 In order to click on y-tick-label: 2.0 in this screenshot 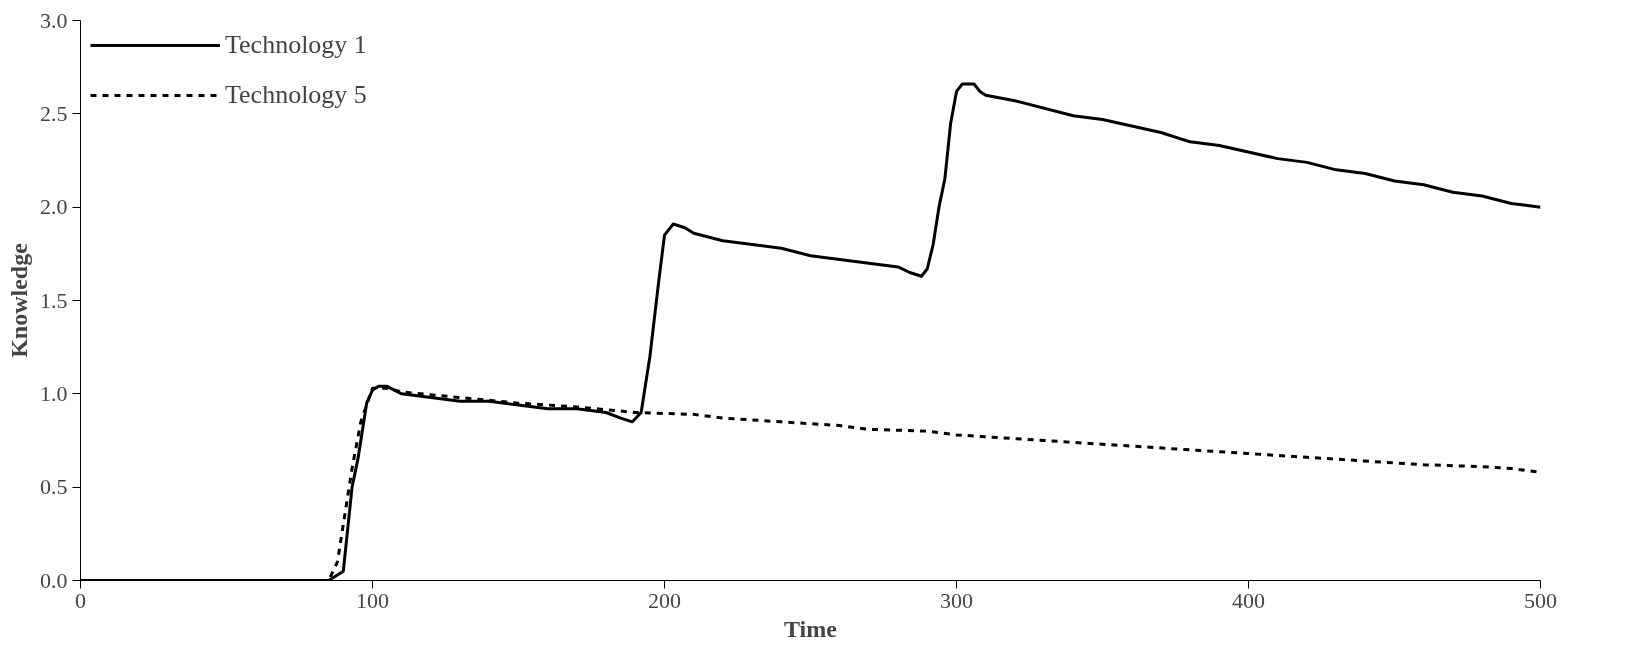, I will do `click(54, 207)`.